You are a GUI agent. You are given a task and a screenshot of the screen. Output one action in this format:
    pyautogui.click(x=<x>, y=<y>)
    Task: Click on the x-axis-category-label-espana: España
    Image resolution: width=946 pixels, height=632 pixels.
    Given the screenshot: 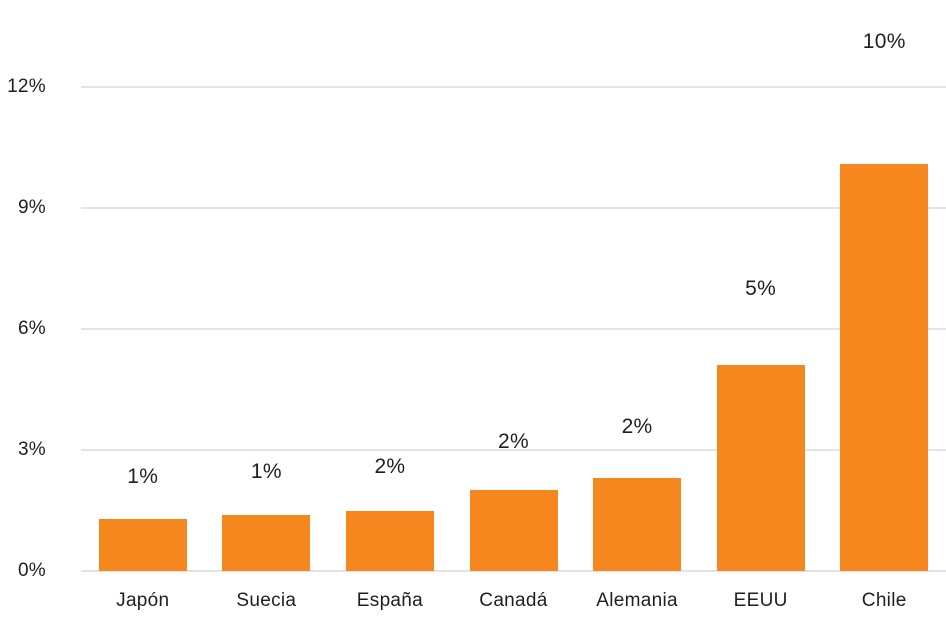 What is the action you would take?
    pyautogui.click(x=390, y=600)
    